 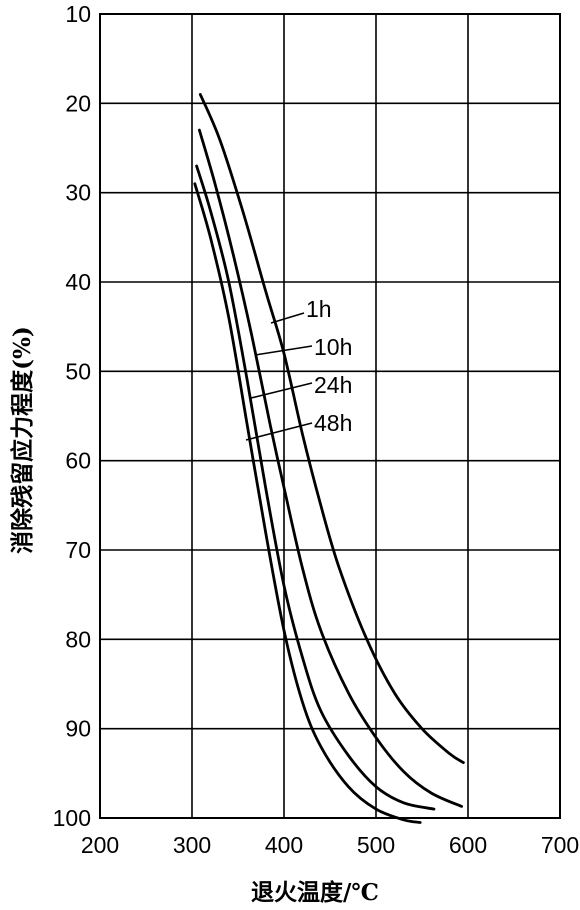 What do you see at coordinates (78, 639) in the screenshot?
I see `y-tick-label: 80` at bounding box center [78, 639].